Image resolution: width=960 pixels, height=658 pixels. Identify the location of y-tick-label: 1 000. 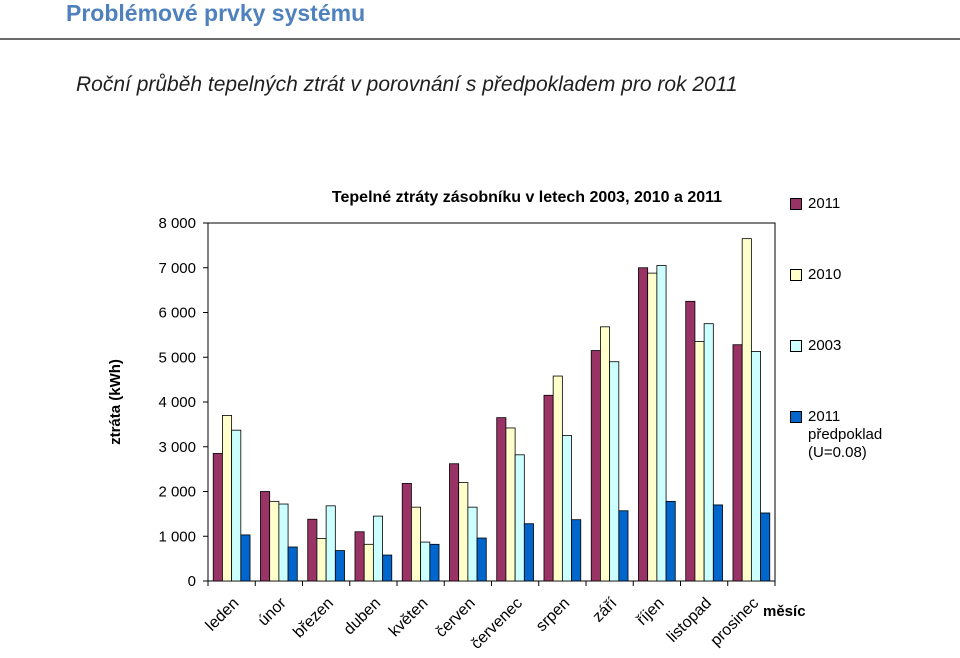
(177, 536).